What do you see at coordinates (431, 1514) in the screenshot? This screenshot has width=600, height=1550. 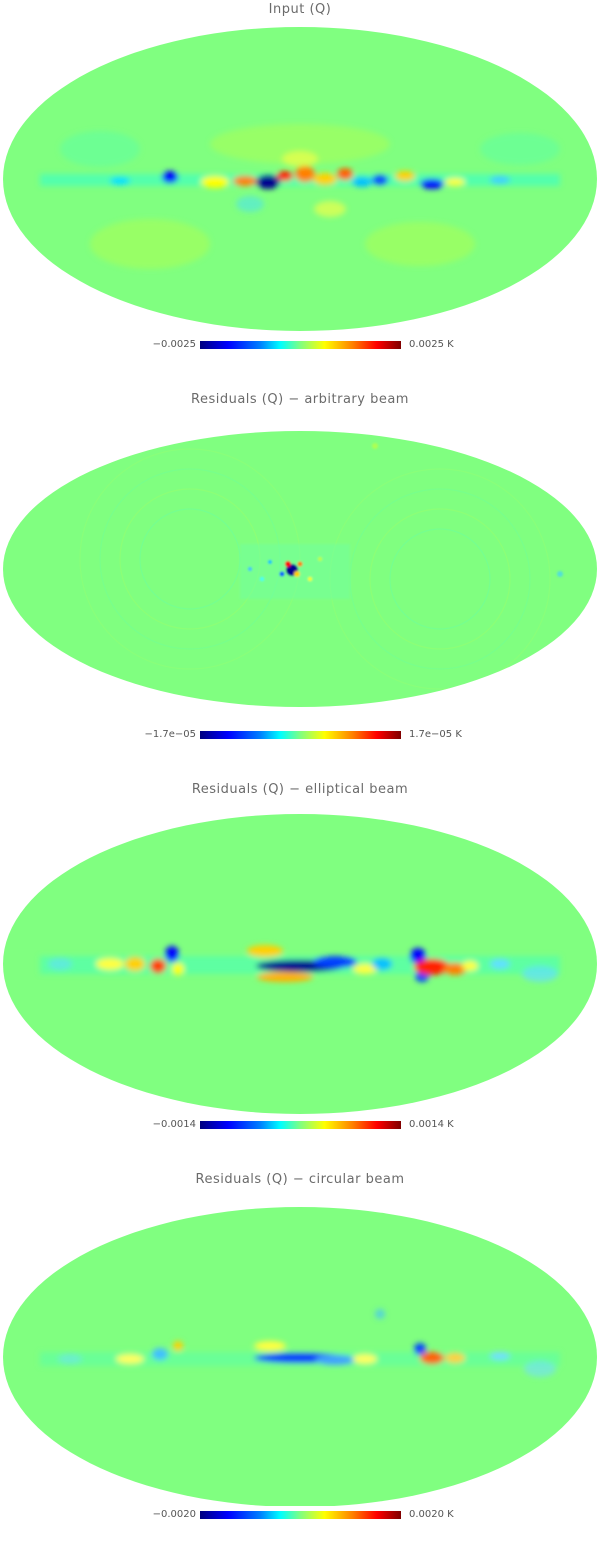 I see `colorbar-max-label: 0.0020 K` at bounding box center [431, 1514].